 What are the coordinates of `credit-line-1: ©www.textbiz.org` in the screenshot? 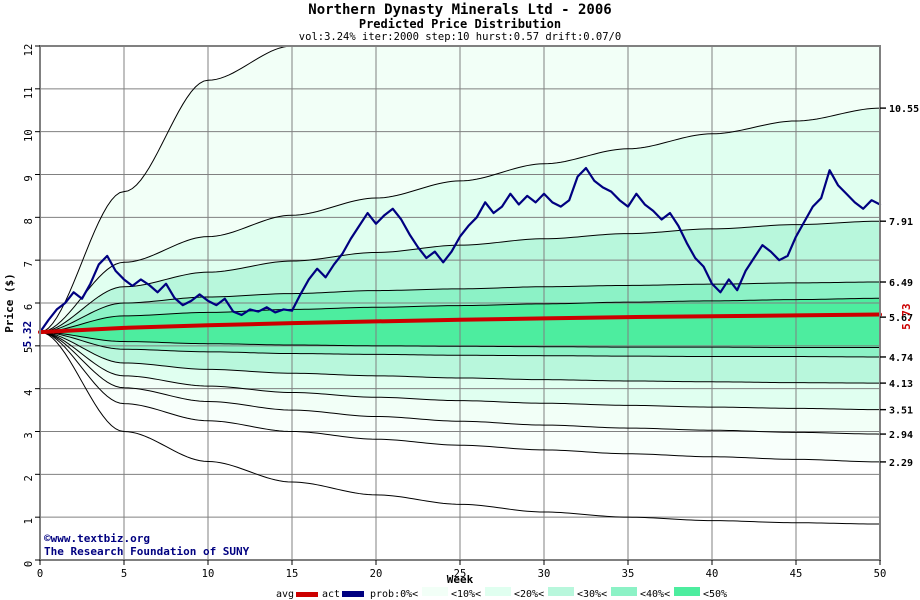 It's located at (97, 538).